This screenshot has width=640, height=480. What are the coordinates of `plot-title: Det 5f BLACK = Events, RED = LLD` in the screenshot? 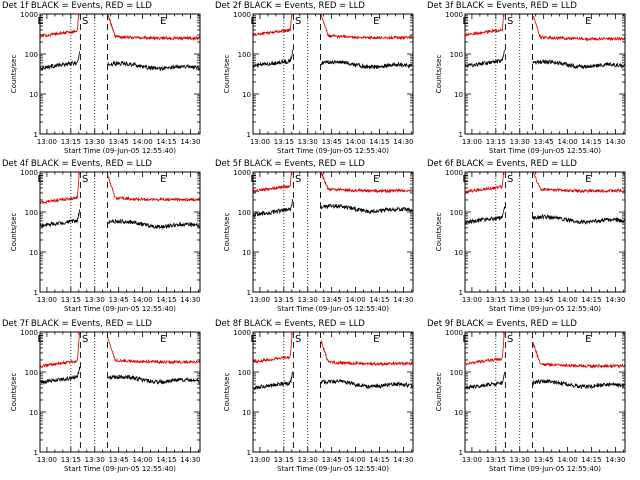 It's located at (290, 164).